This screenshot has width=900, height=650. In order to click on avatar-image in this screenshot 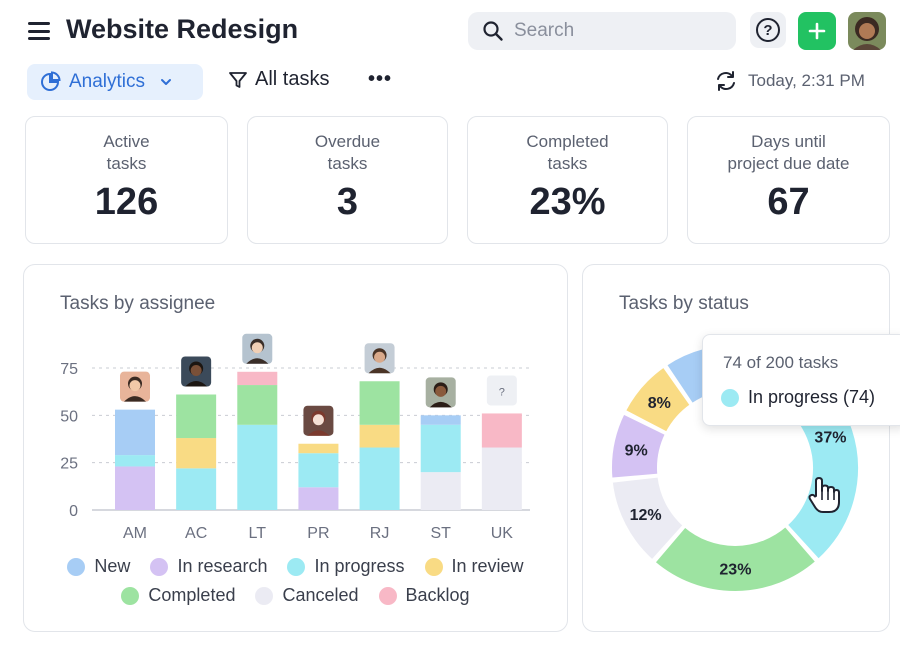, I will do `click(867, 31)`.